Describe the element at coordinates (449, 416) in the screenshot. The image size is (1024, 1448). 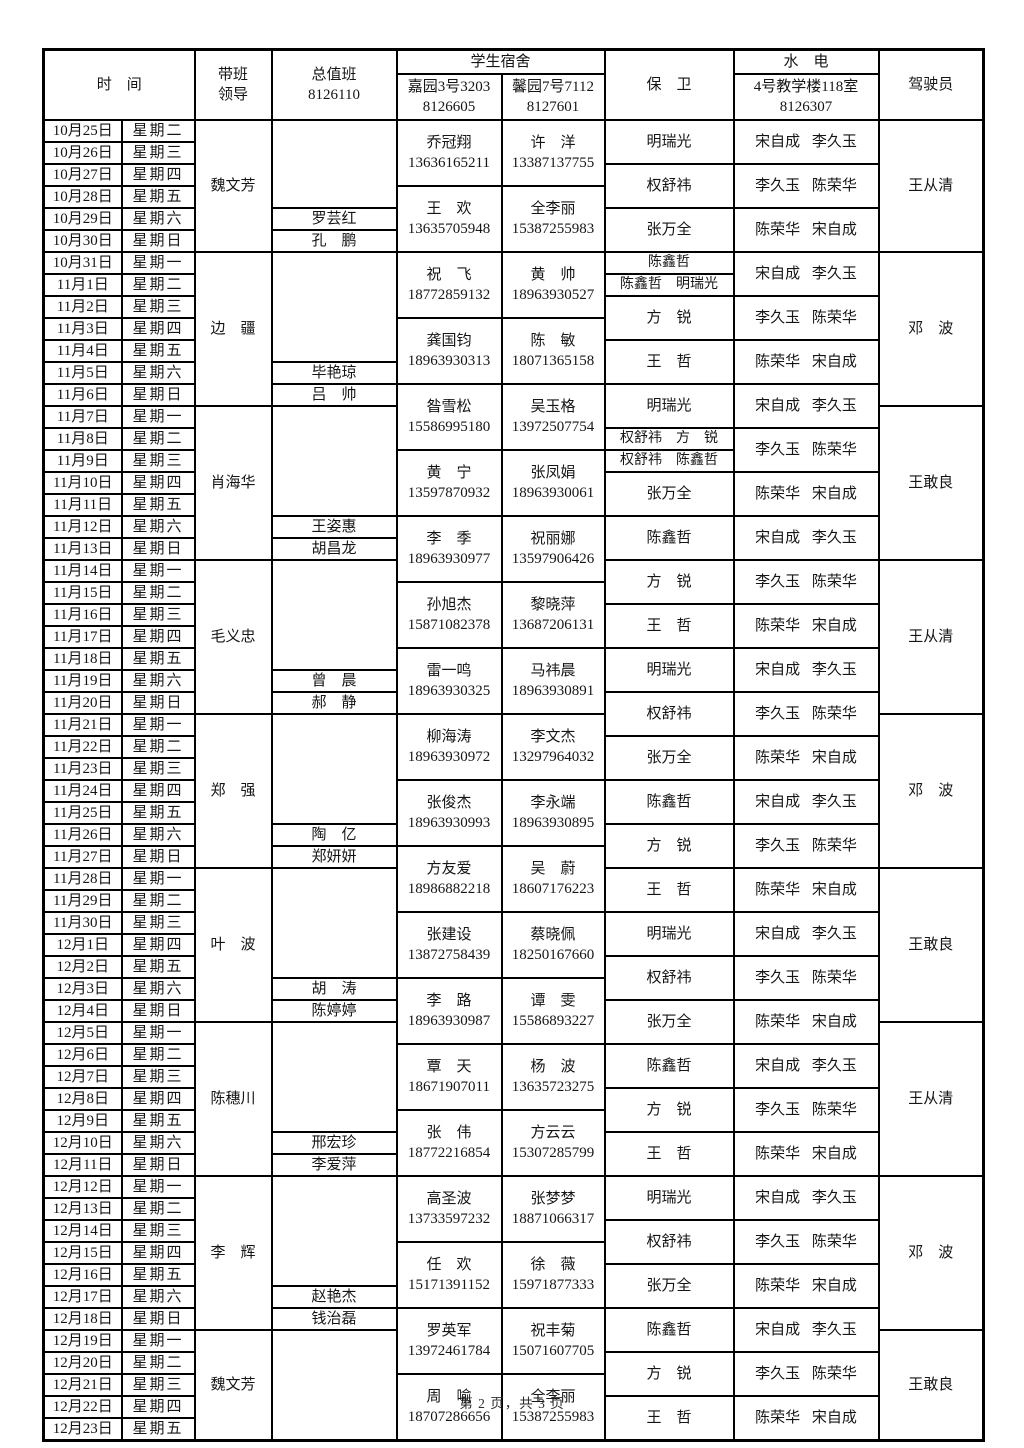
I see `dorm-jiayuan-cell: 昝雪松 15586995180` at that location.